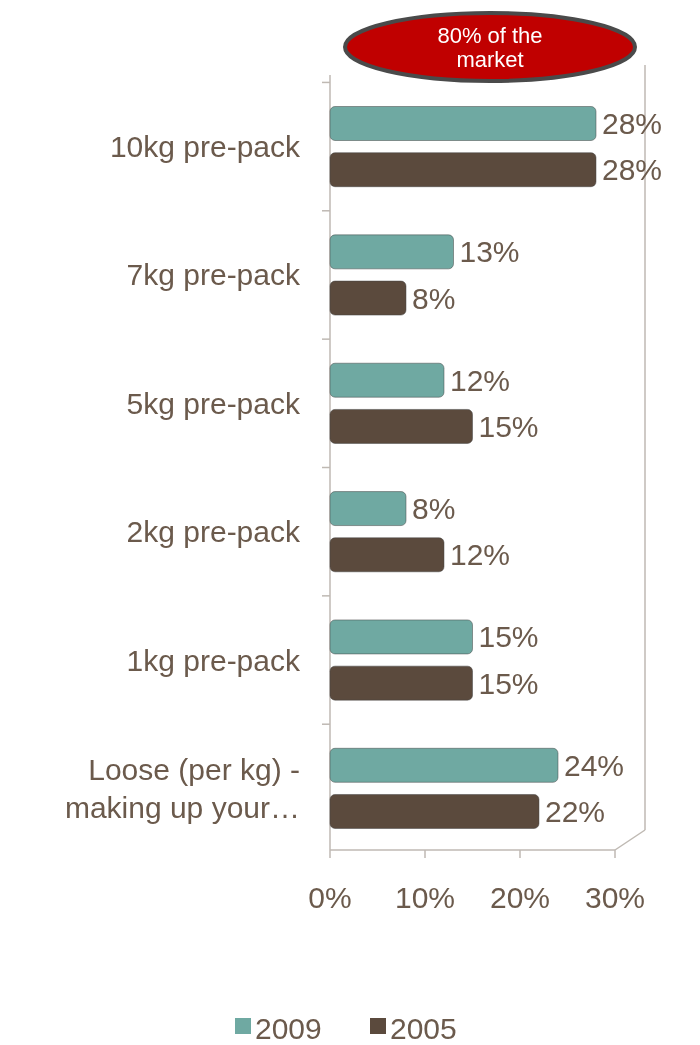 The height and width of the screenshot is (1045, 700). I want to click on data-label: 13%, so click(489, 252).